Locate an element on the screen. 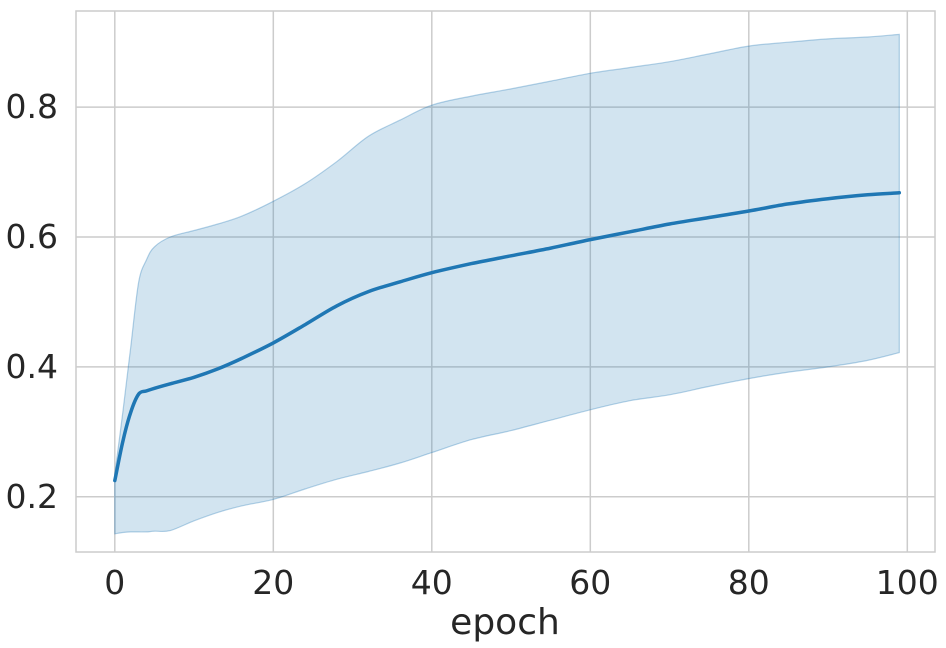  y-tick-label: 0.2 is located at coordinates (32, 496).